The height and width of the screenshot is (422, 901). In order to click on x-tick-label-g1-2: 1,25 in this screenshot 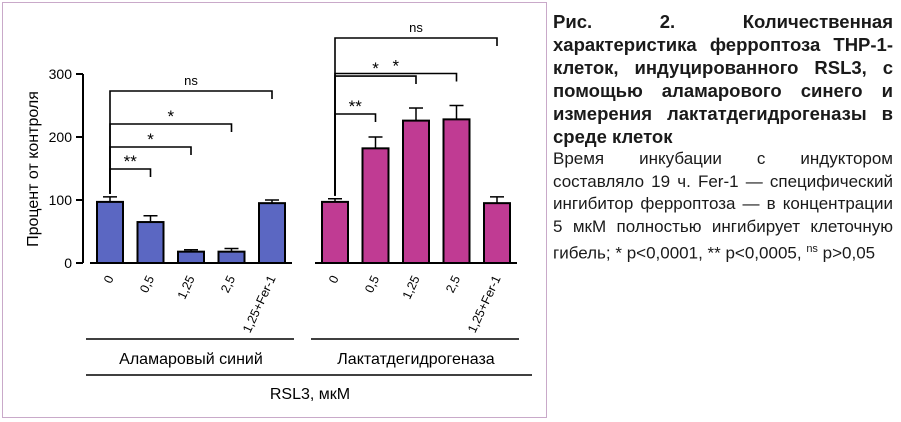, I will do `click(411, 287)`.